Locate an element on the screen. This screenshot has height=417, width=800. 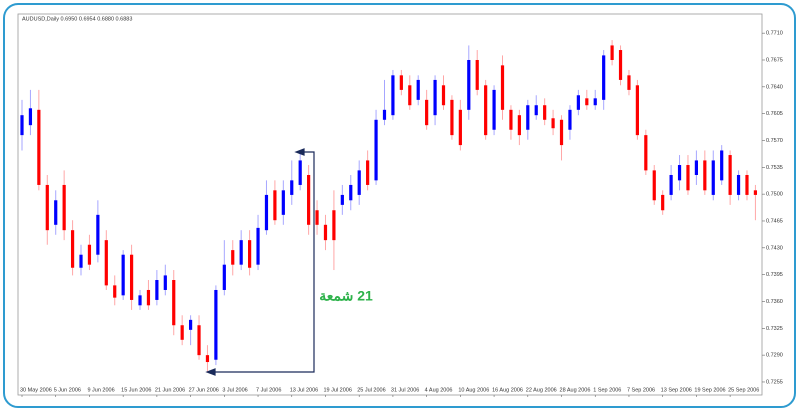
arrow-head is located at coordinates (210, 372).